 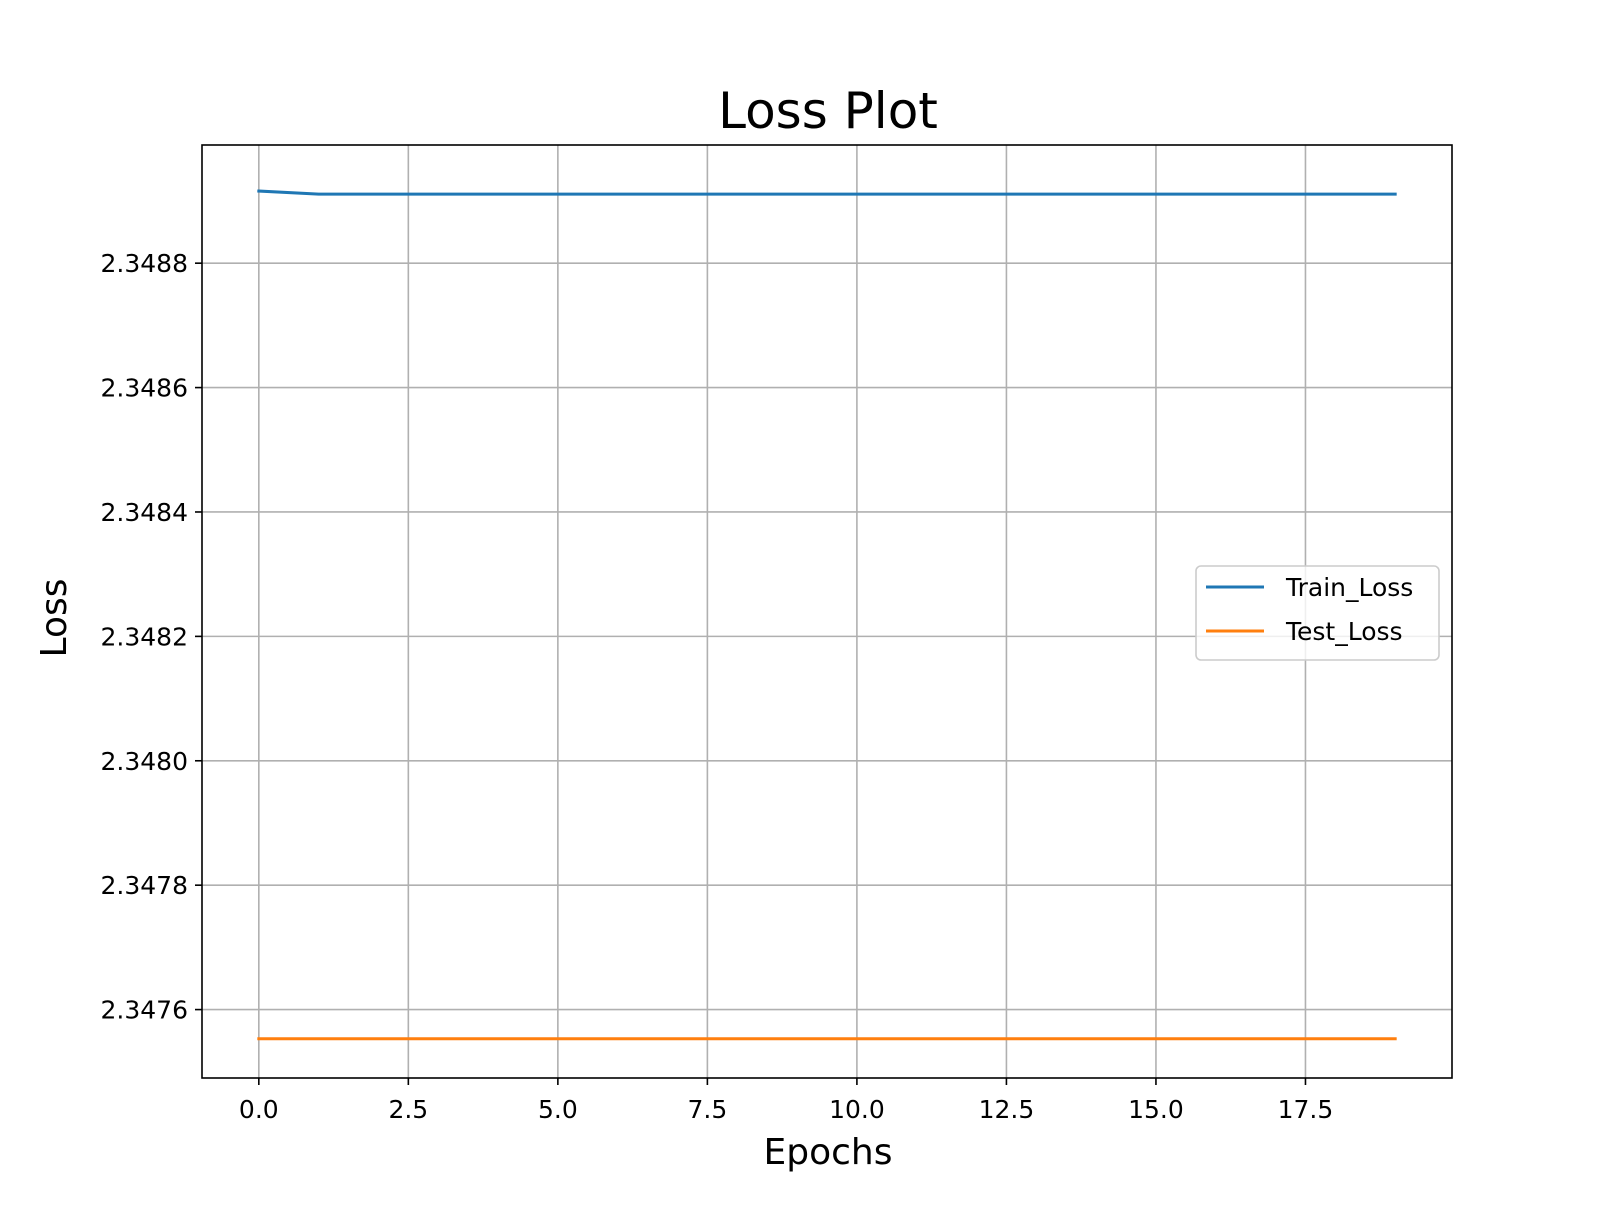 What do you see at coordinates (1349, 587) in the screenshot?
I see `legend-label-train-loss: Train_Loss` at bounding box center [1349, 587].